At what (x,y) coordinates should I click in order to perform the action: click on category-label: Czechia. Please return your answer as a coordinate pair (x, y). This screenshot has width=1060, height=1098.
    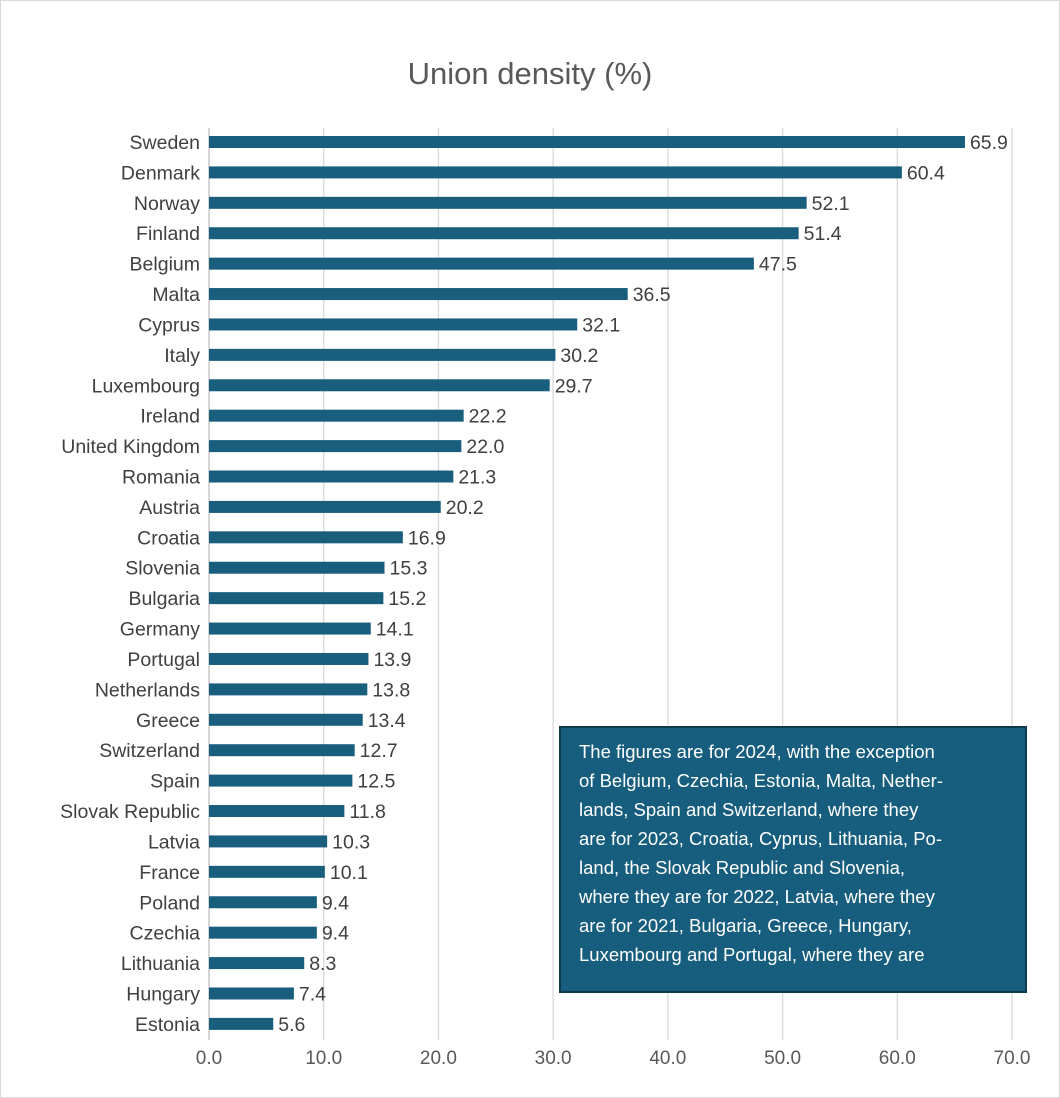
    Looking at the image, I should click on (165, 934).